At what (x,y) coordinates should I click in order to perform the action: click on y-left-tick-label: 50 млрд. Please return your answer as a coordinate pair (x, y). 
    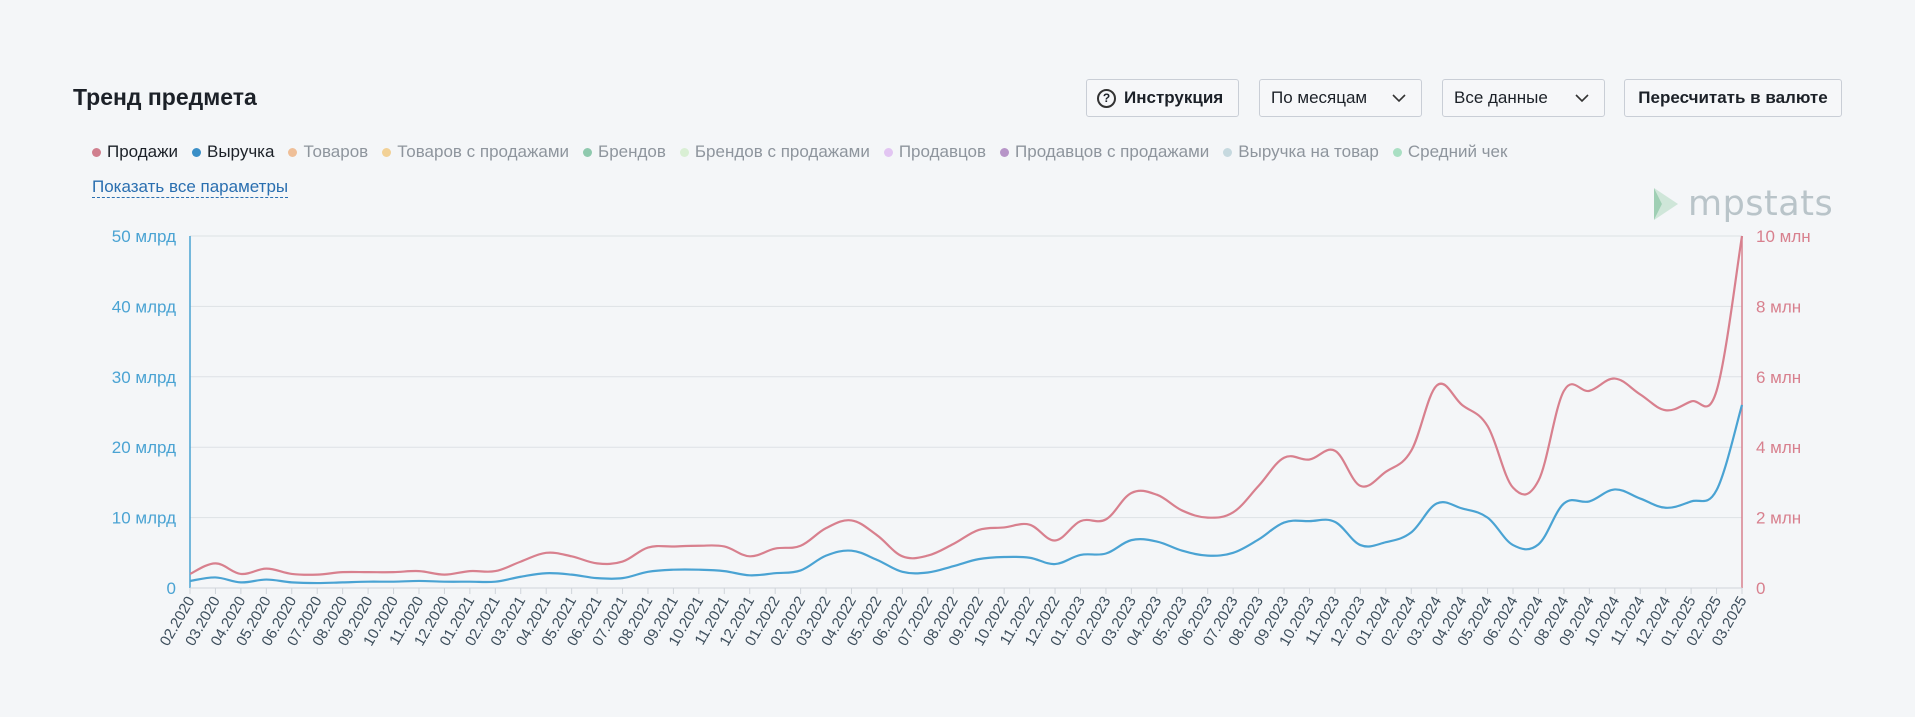
    Looking at the image, I should click on (144, 236).